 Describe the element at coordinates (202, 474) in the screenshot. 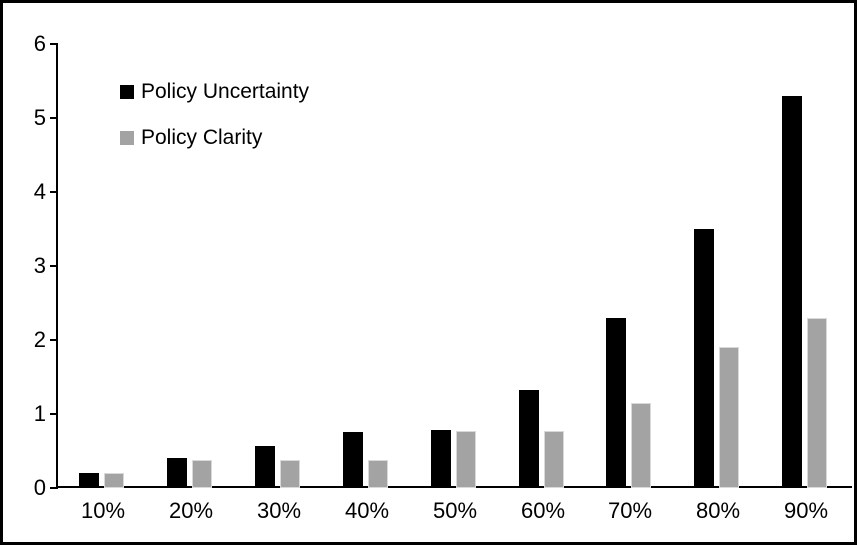

I see `bar-policy-clarity-20%` at that location.